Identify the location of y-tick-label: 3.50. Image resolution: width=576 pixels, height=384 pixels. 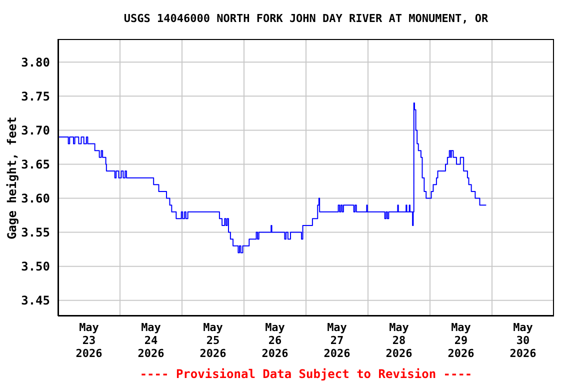
(35, 267).